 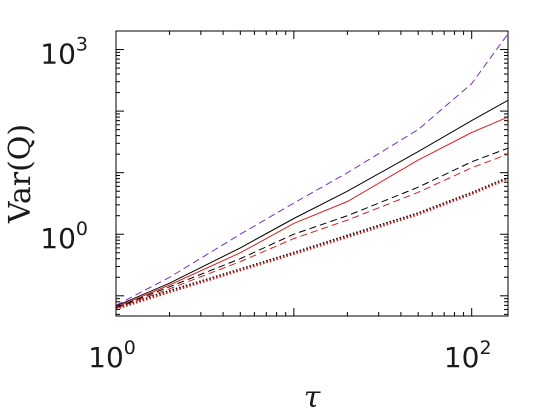 I want to click on y-tick-label: 10³, so click(x=64, y=52).